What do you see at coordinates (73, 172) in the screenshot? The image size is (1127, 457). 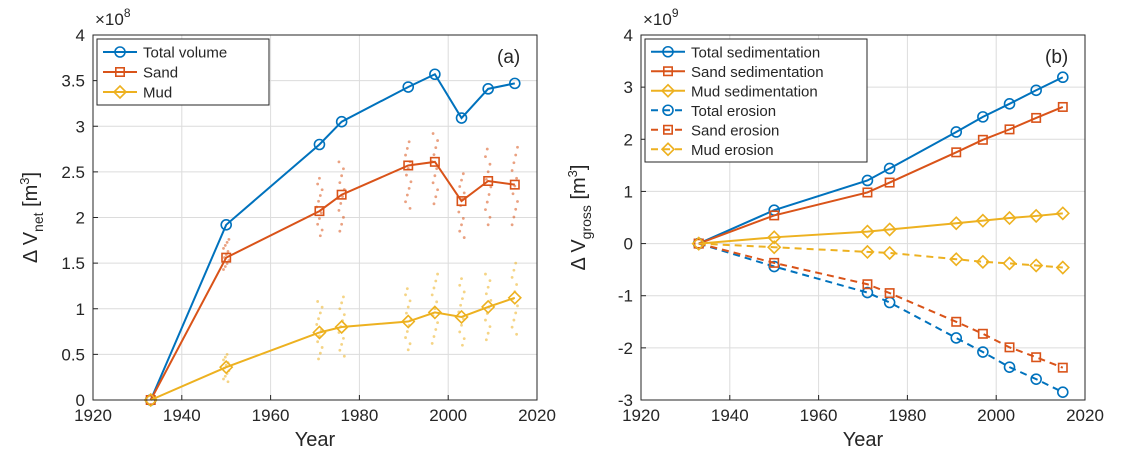 I see `panel-a-y-tick-label: 2.5` at bounding box center [73, 172].